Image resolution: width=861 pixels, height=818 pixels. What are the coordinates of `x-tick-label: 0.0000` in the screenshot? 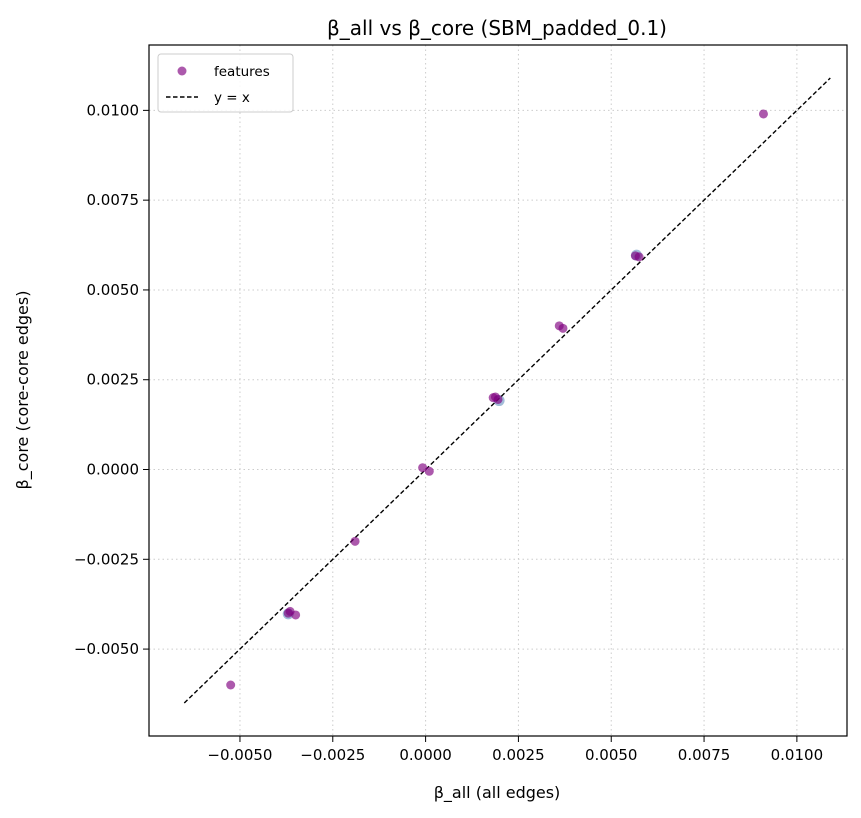 It's located at (425, 755).